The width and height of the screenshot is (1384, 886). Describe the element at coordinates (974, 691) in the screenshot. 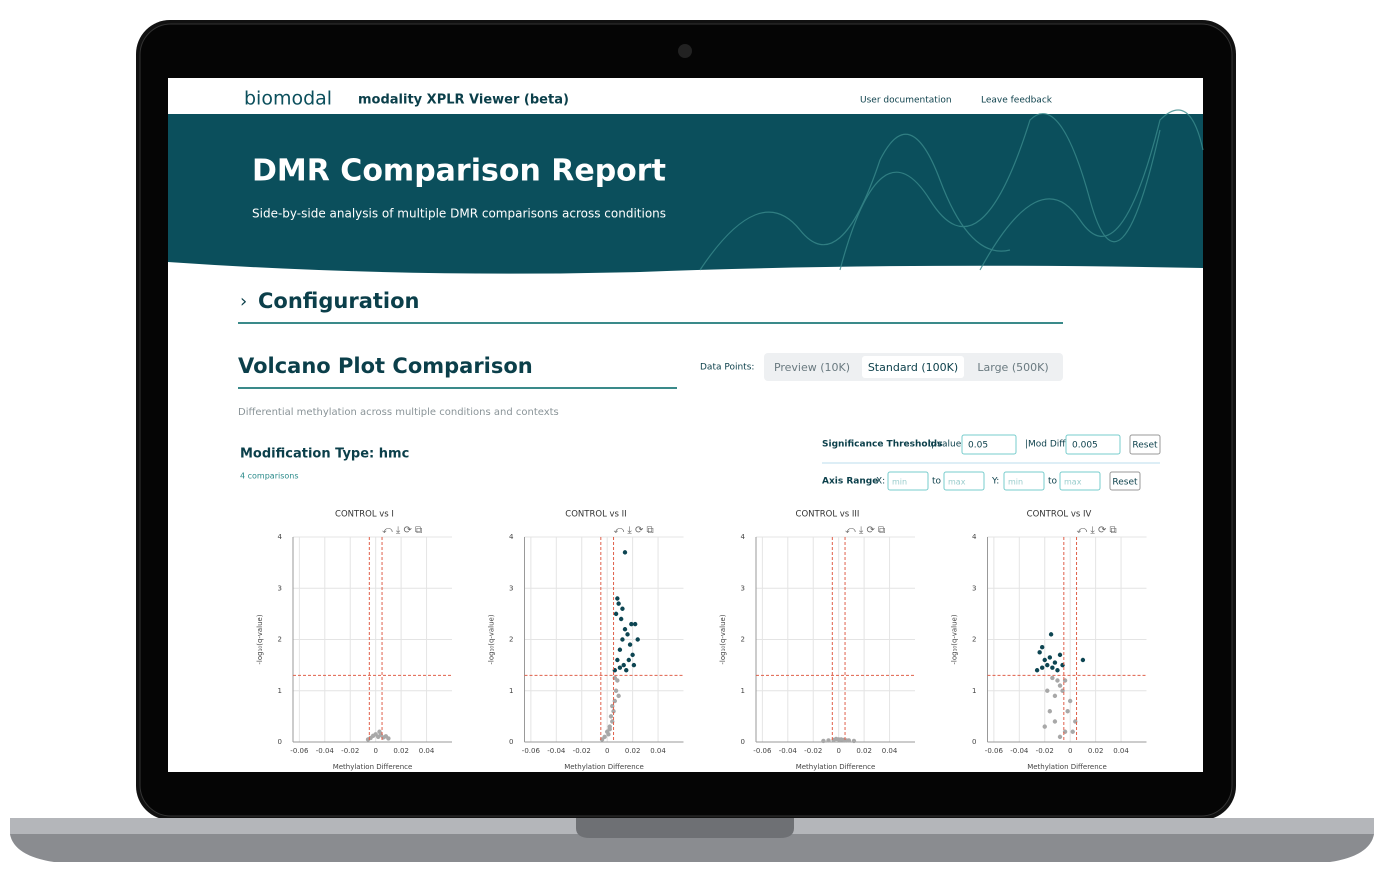

I see `y-tick-label: 1` at that location.